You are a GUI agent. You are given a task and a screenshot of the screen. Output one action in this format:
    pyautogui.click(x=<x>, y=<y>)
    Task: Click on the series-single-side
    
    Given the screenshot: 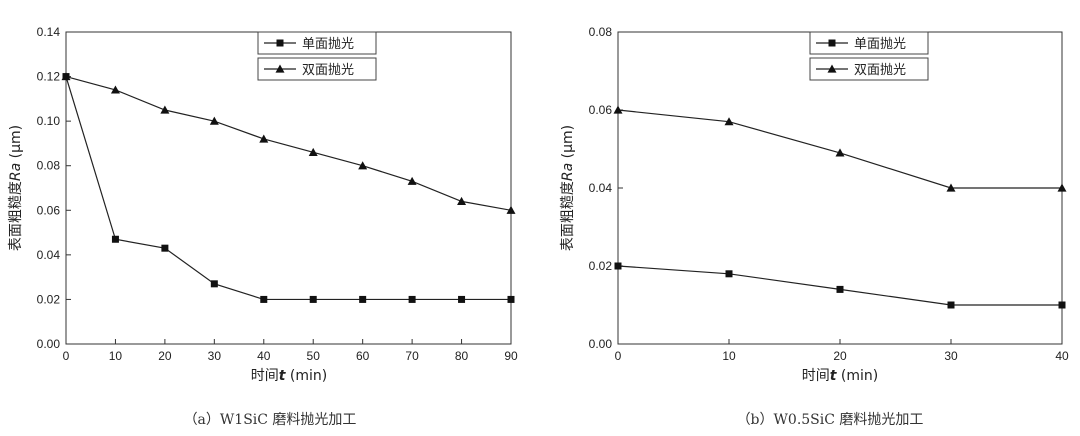 What is the action you would take?
    pyautogui.click(x=840, y=285)
    